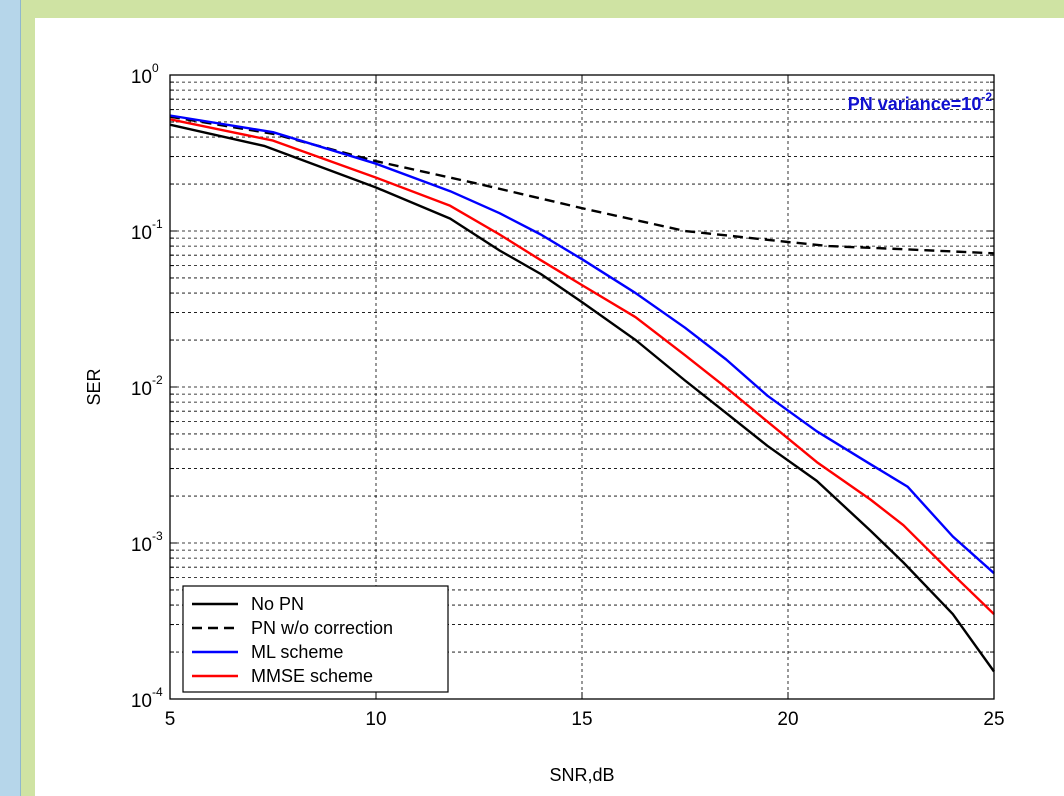 Image resolution: width=1064 pixels, height=796 pixels. I want to click on annotation-text: PN variance=10, so click(915, 104).